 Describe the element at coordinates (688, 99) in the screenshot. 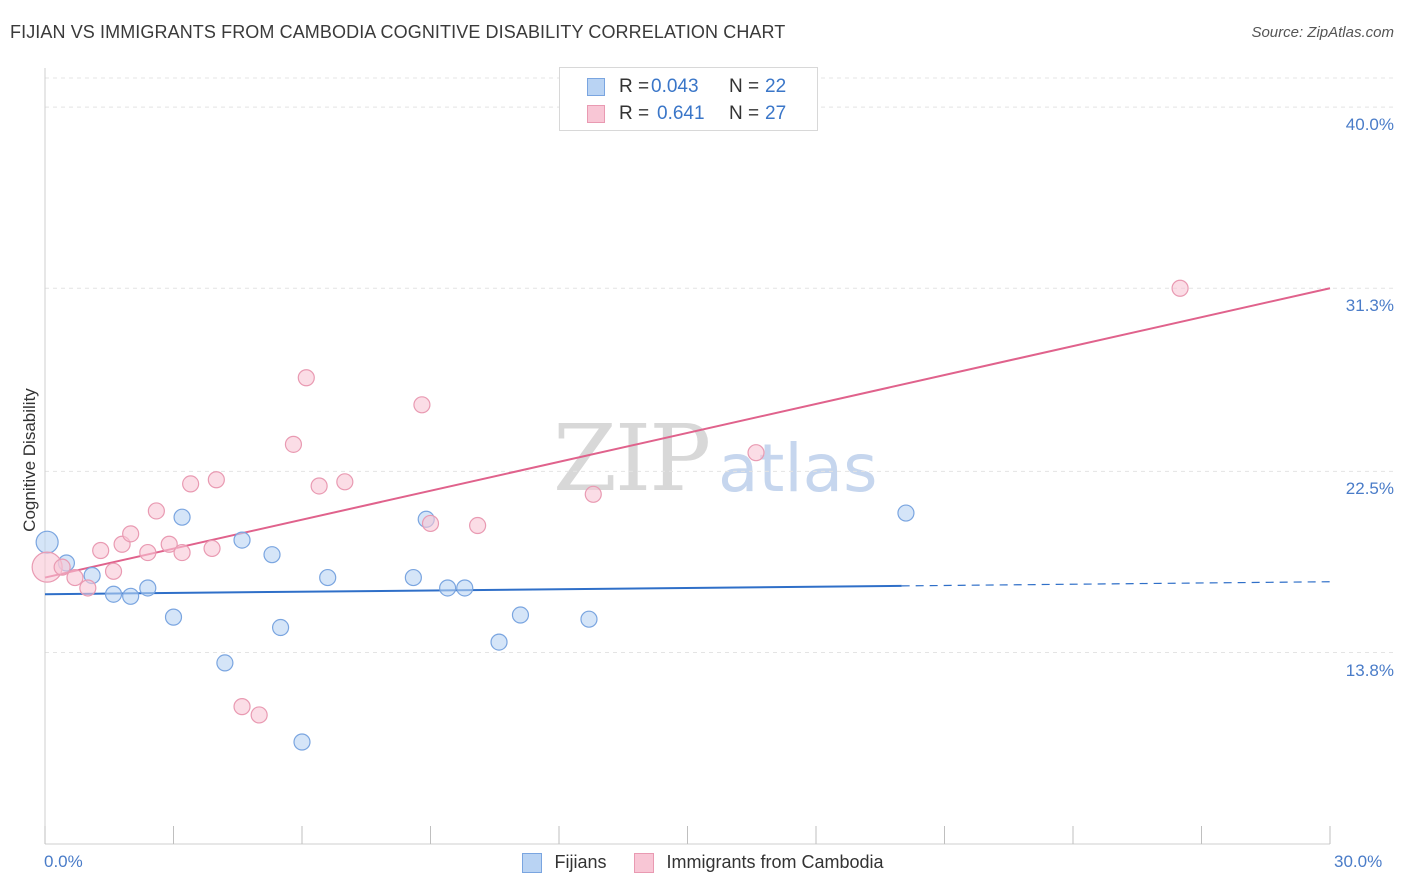

I see `stats-legend: R = 0.043 N = 22 R = 0.641 N = 27` at that location.